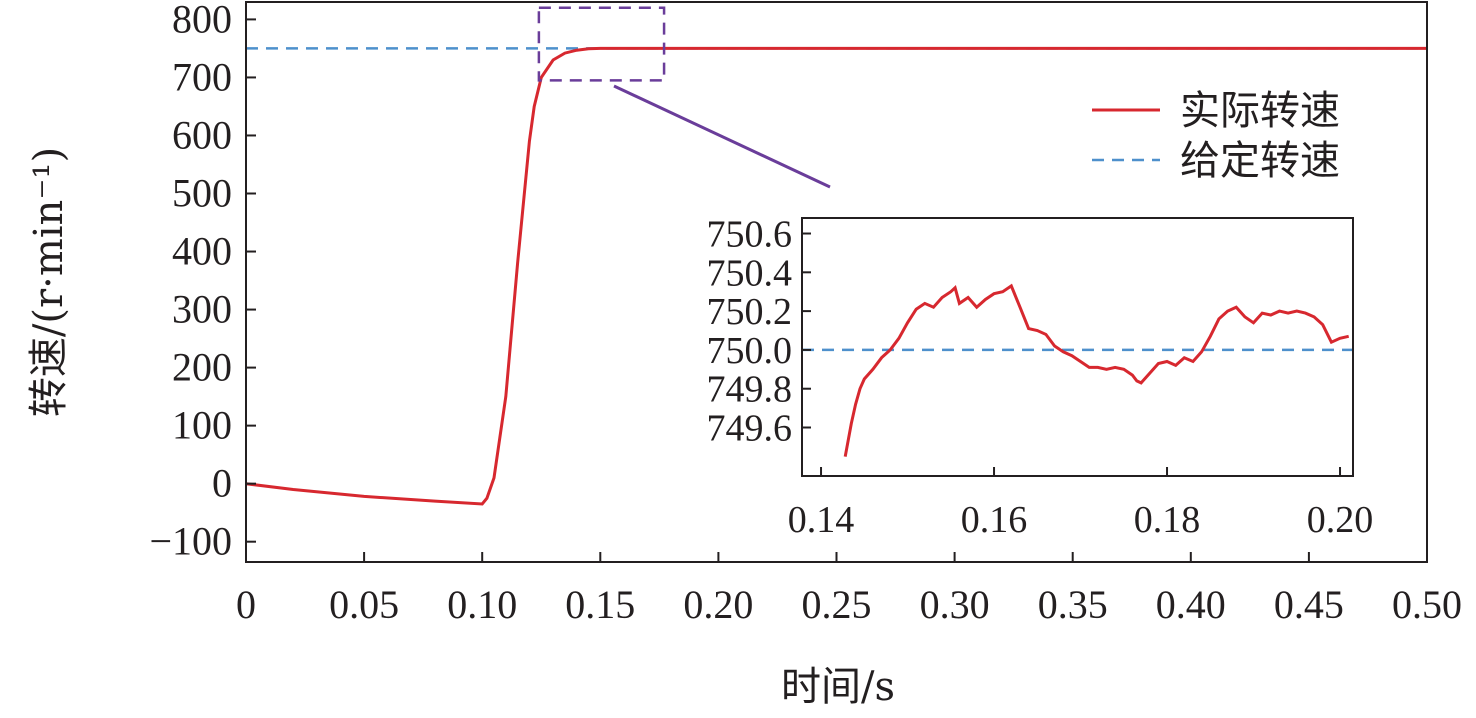  What do you see at coordinates (750, 429) in the screenshot?
I see `inset-y-tick-label: 749.6` at bounding box center [750, 429].